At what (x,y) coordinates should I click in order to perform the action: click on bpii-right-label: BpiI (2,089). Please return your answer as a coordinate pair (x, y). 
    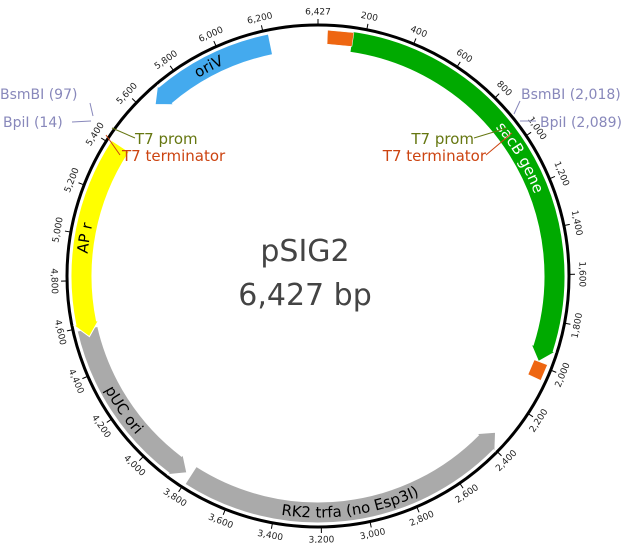
    Looking at the image, I should click on (581, 123).